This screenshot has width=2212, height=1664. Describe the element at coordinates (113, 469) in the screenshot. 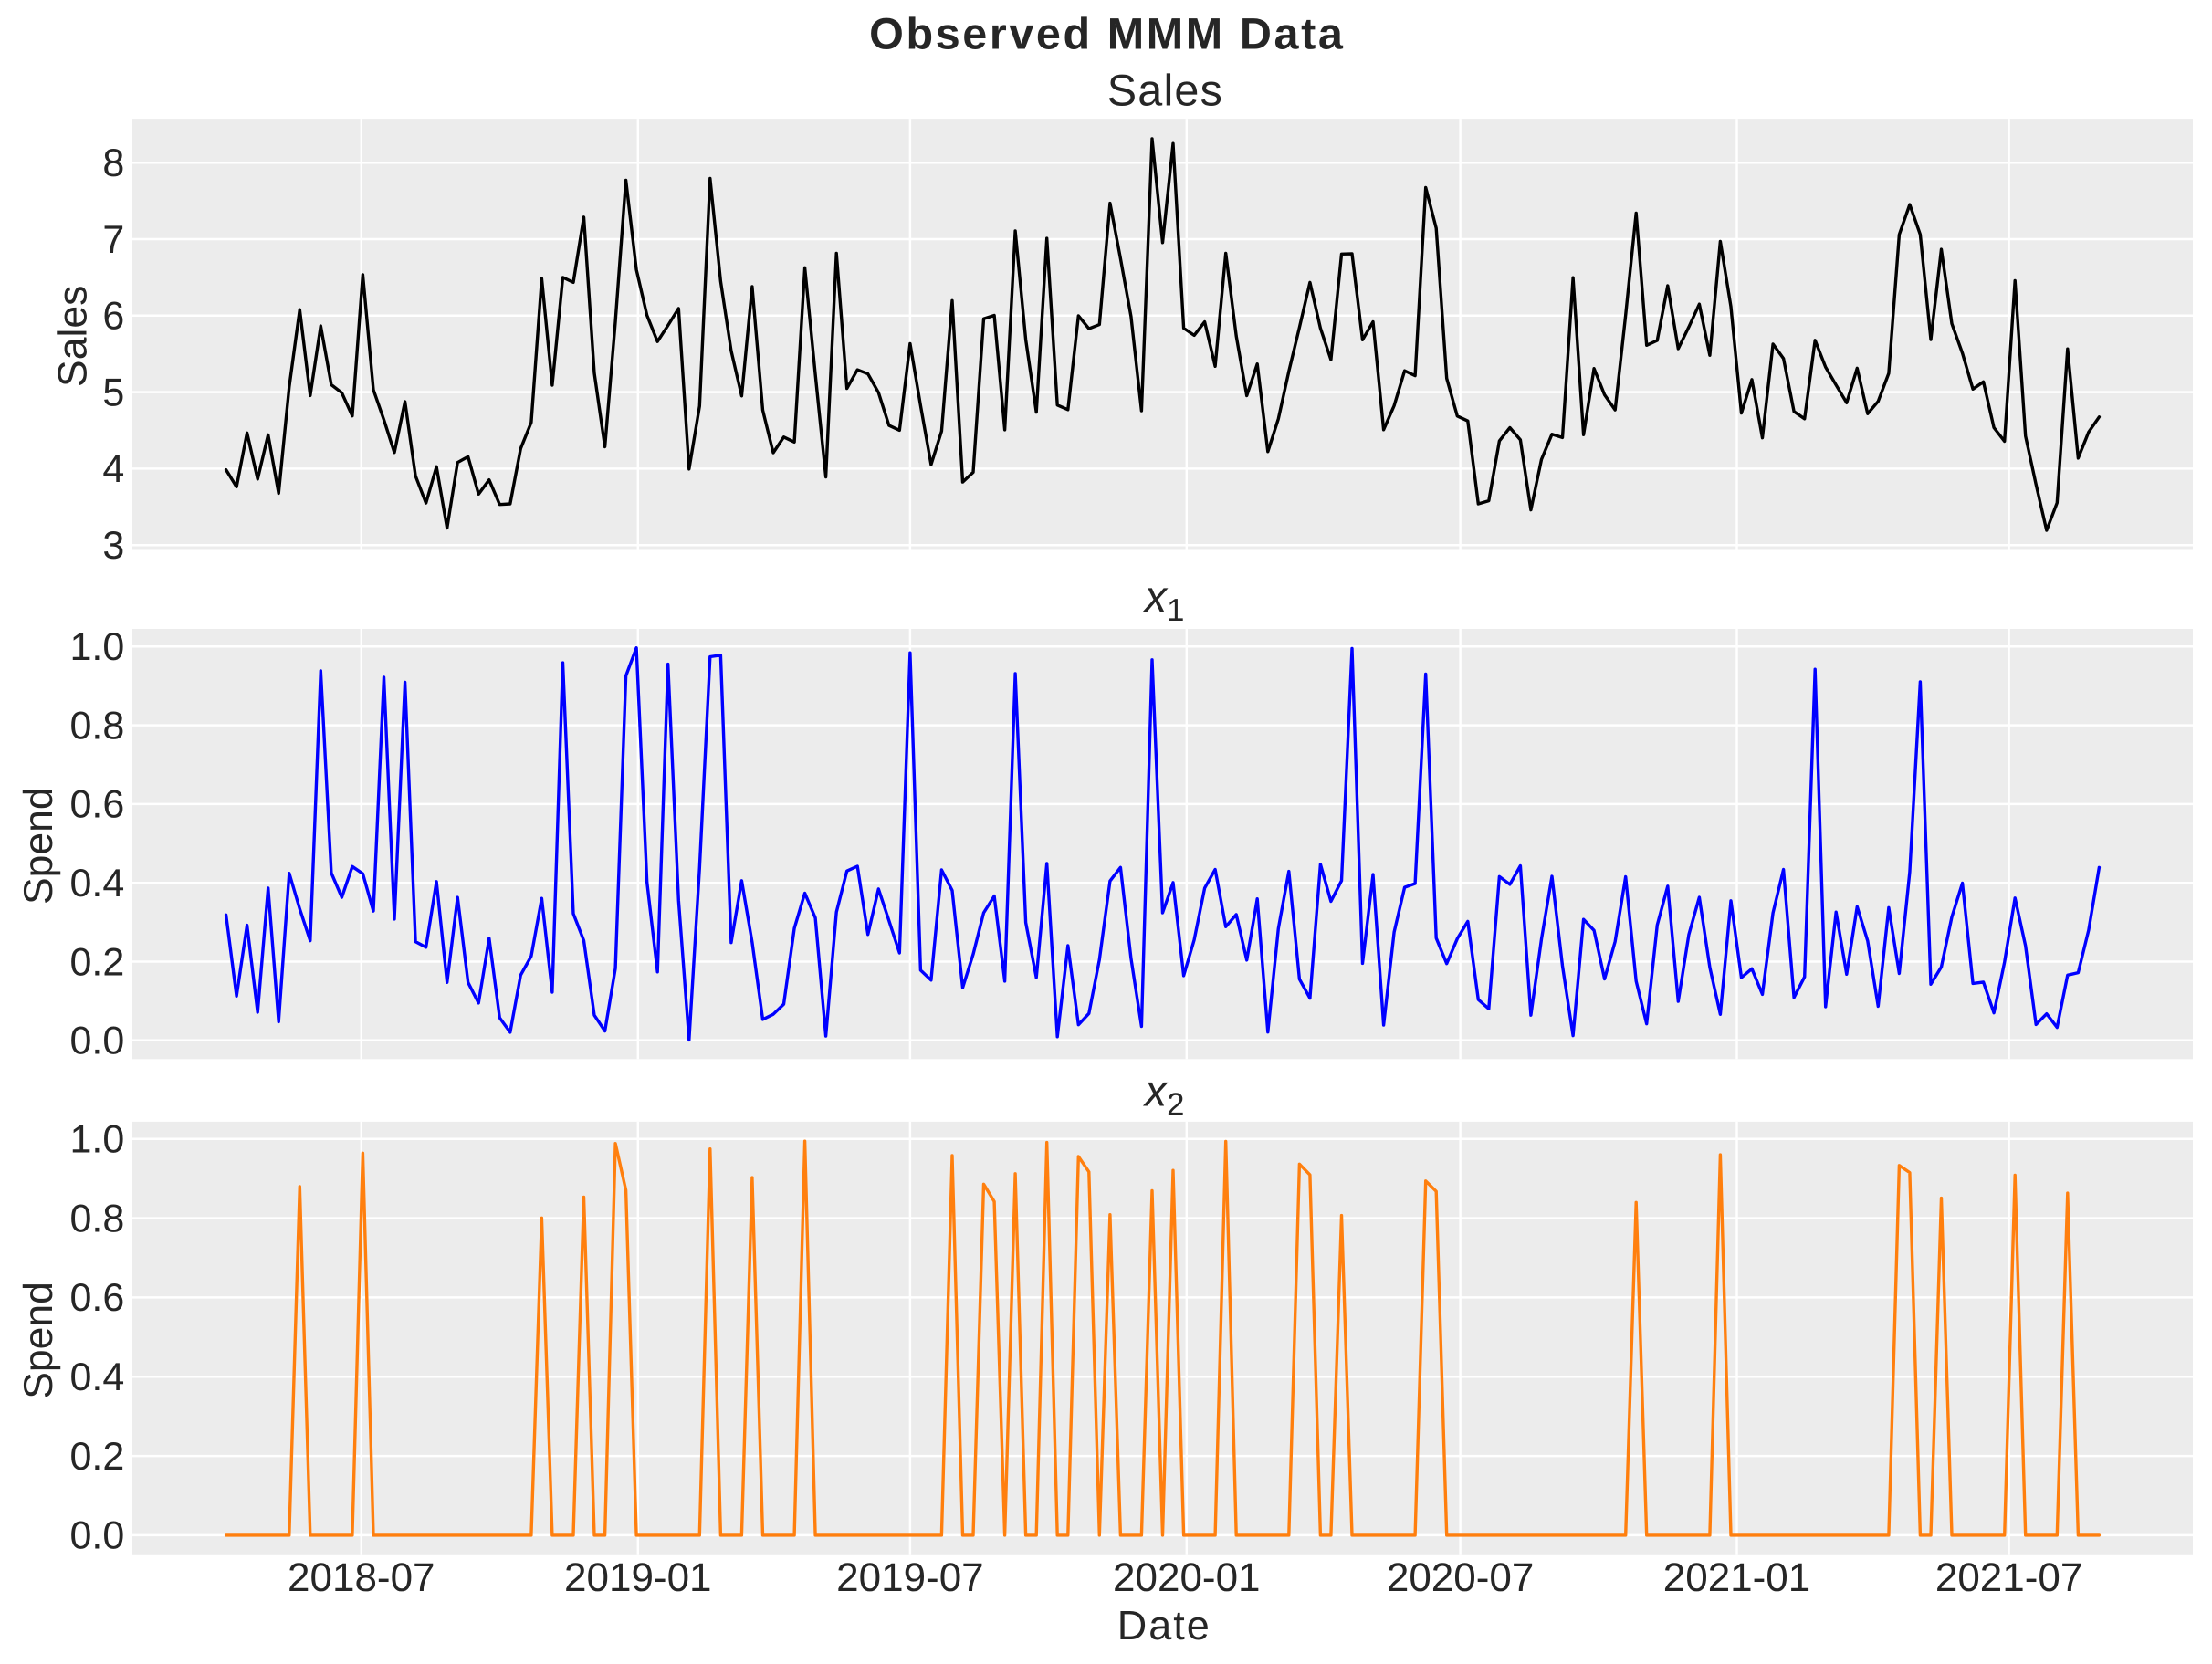

I see `svg-text: 4` at that location.